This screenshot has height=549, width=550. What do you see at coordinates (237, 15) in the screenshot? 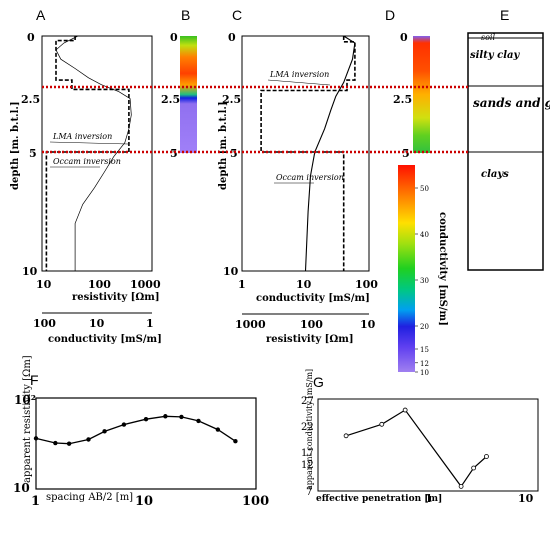
I see `panel-letter-c: C` at bounding box center [237, 15].